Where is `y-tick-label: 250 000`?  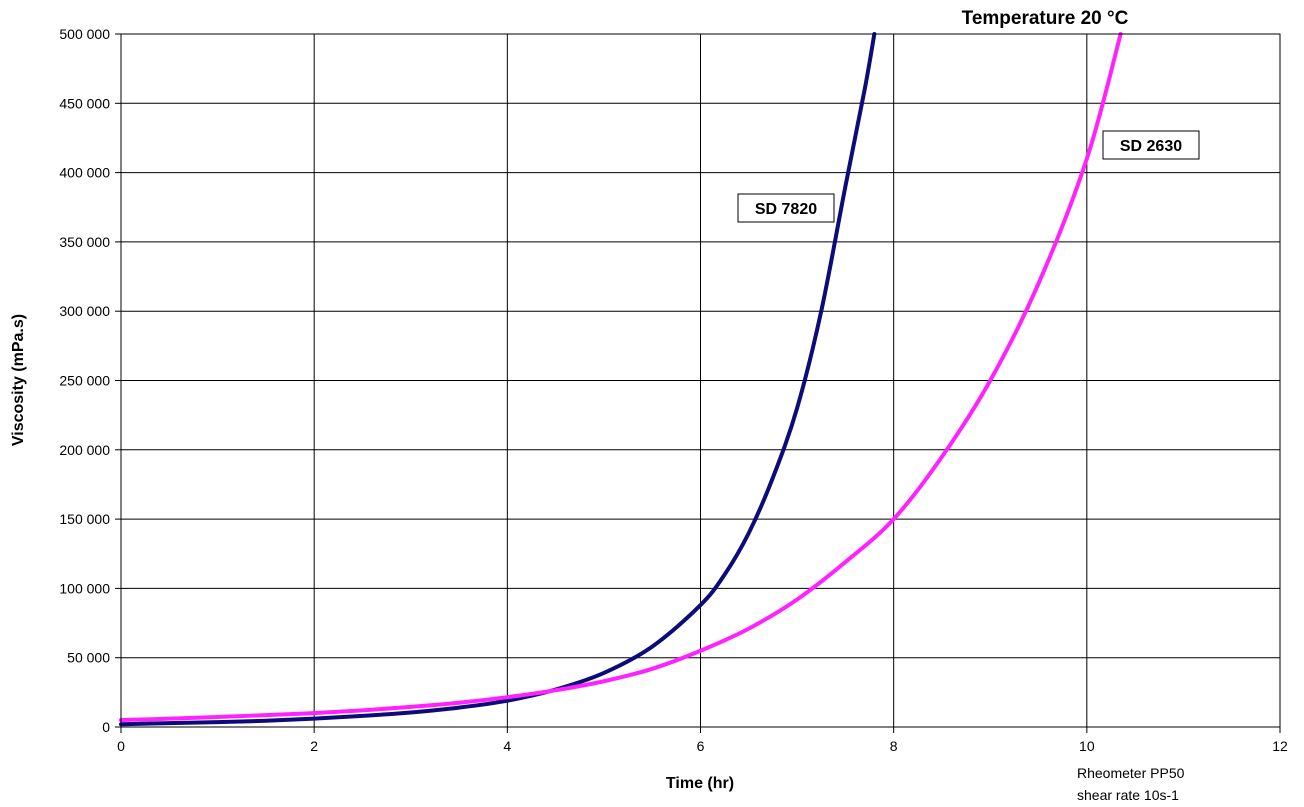
y-tick-label: 250 000 is located at coordinates (84, 381).